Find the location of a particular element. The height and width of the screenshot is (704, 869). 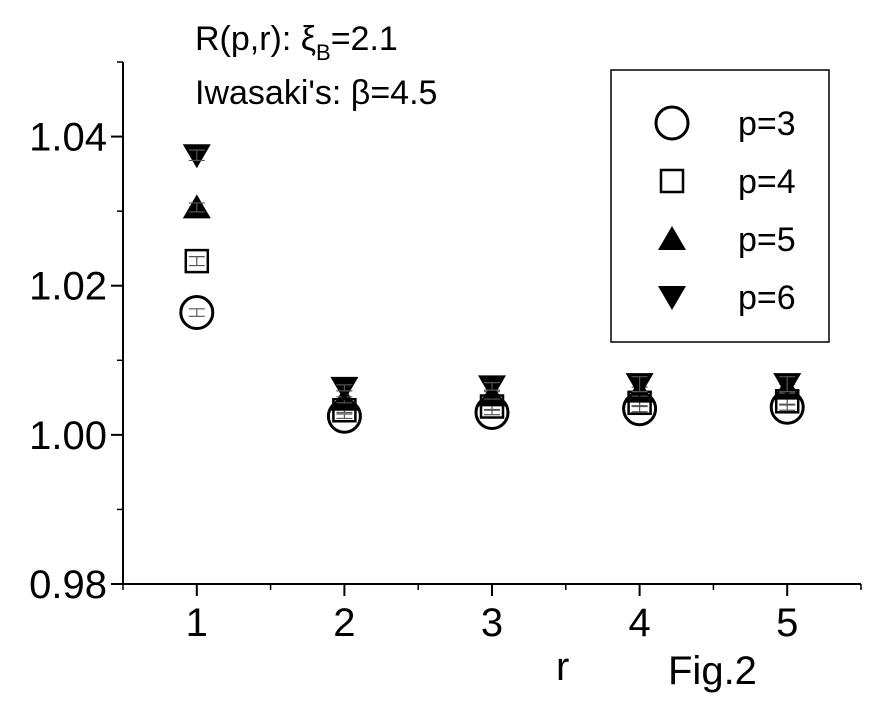

x-tick-label: 2 is located at coordinates (344, 623).